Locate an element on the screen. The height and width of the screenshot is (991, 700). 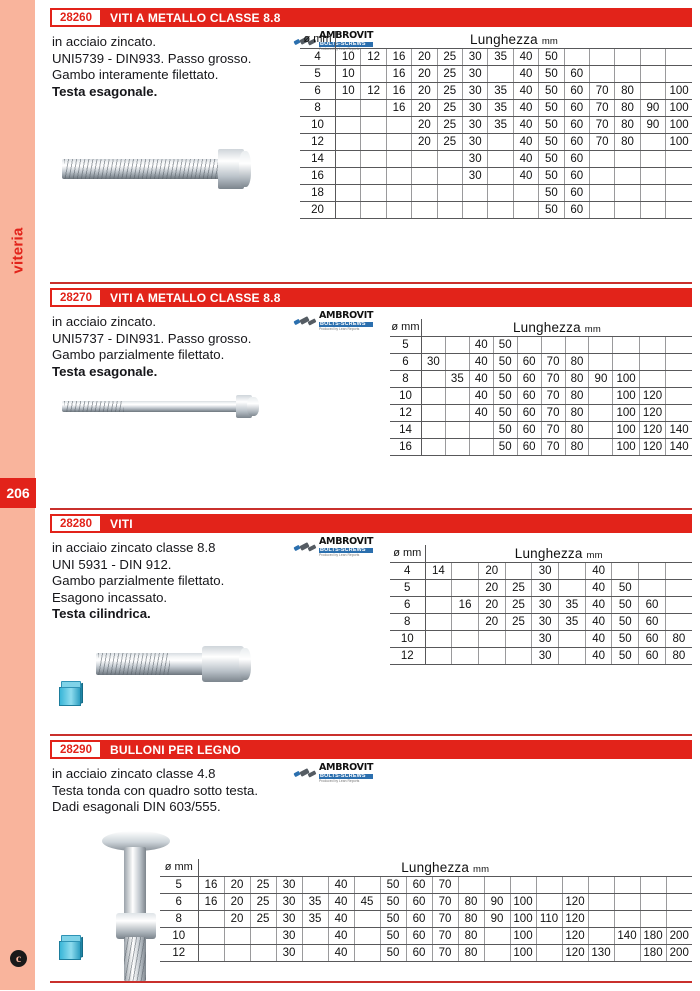
publisher-logo-icon: c is located at coordinates (18, 958).